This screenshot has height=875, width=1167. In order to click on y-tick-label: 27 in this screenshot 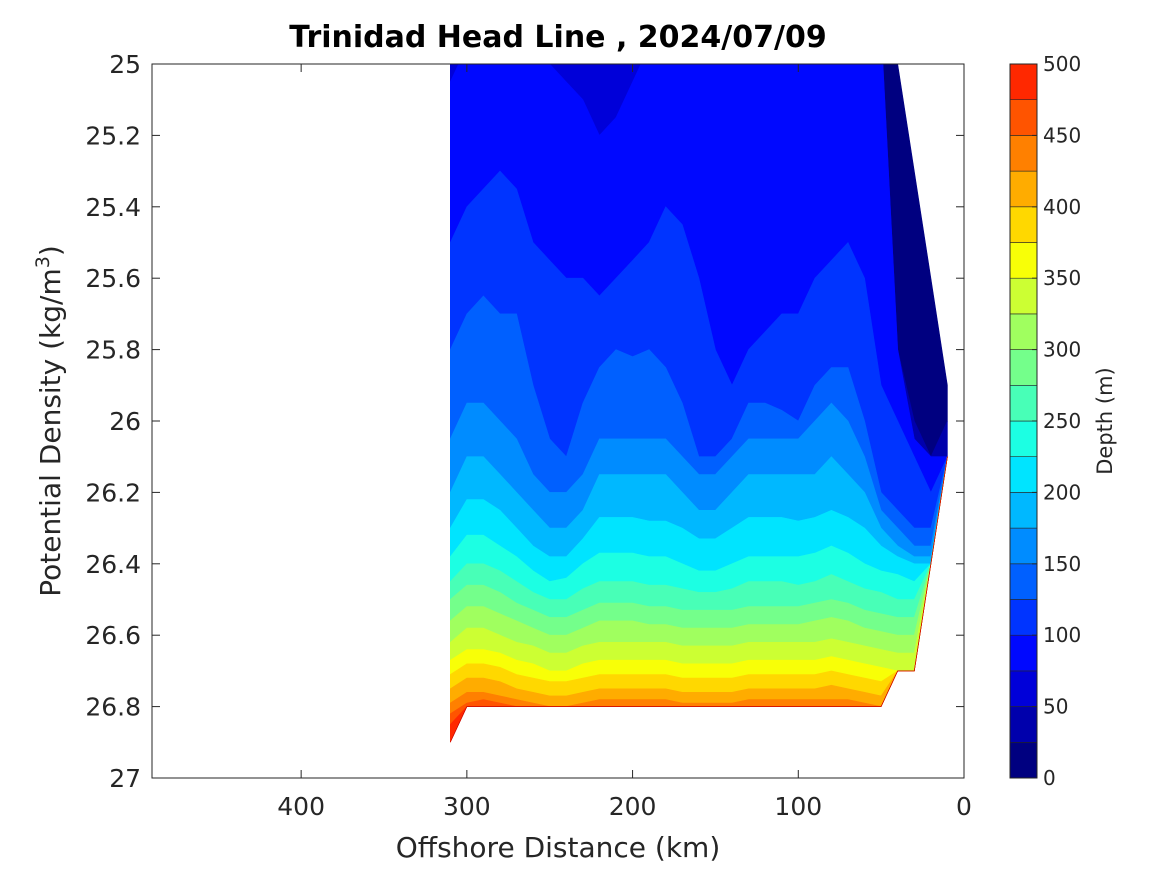, I will do `click(125, 778)`.